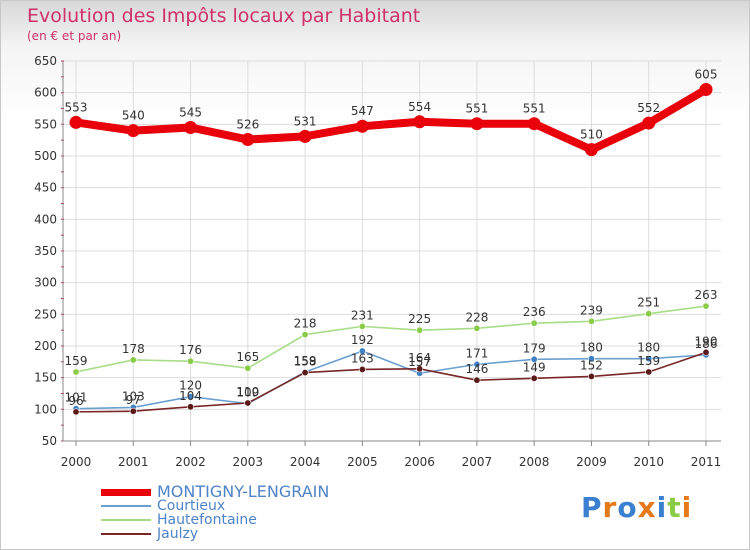 This screenshot has width=750, height=550. I want to click on data-label: 110, so click(247, 392).